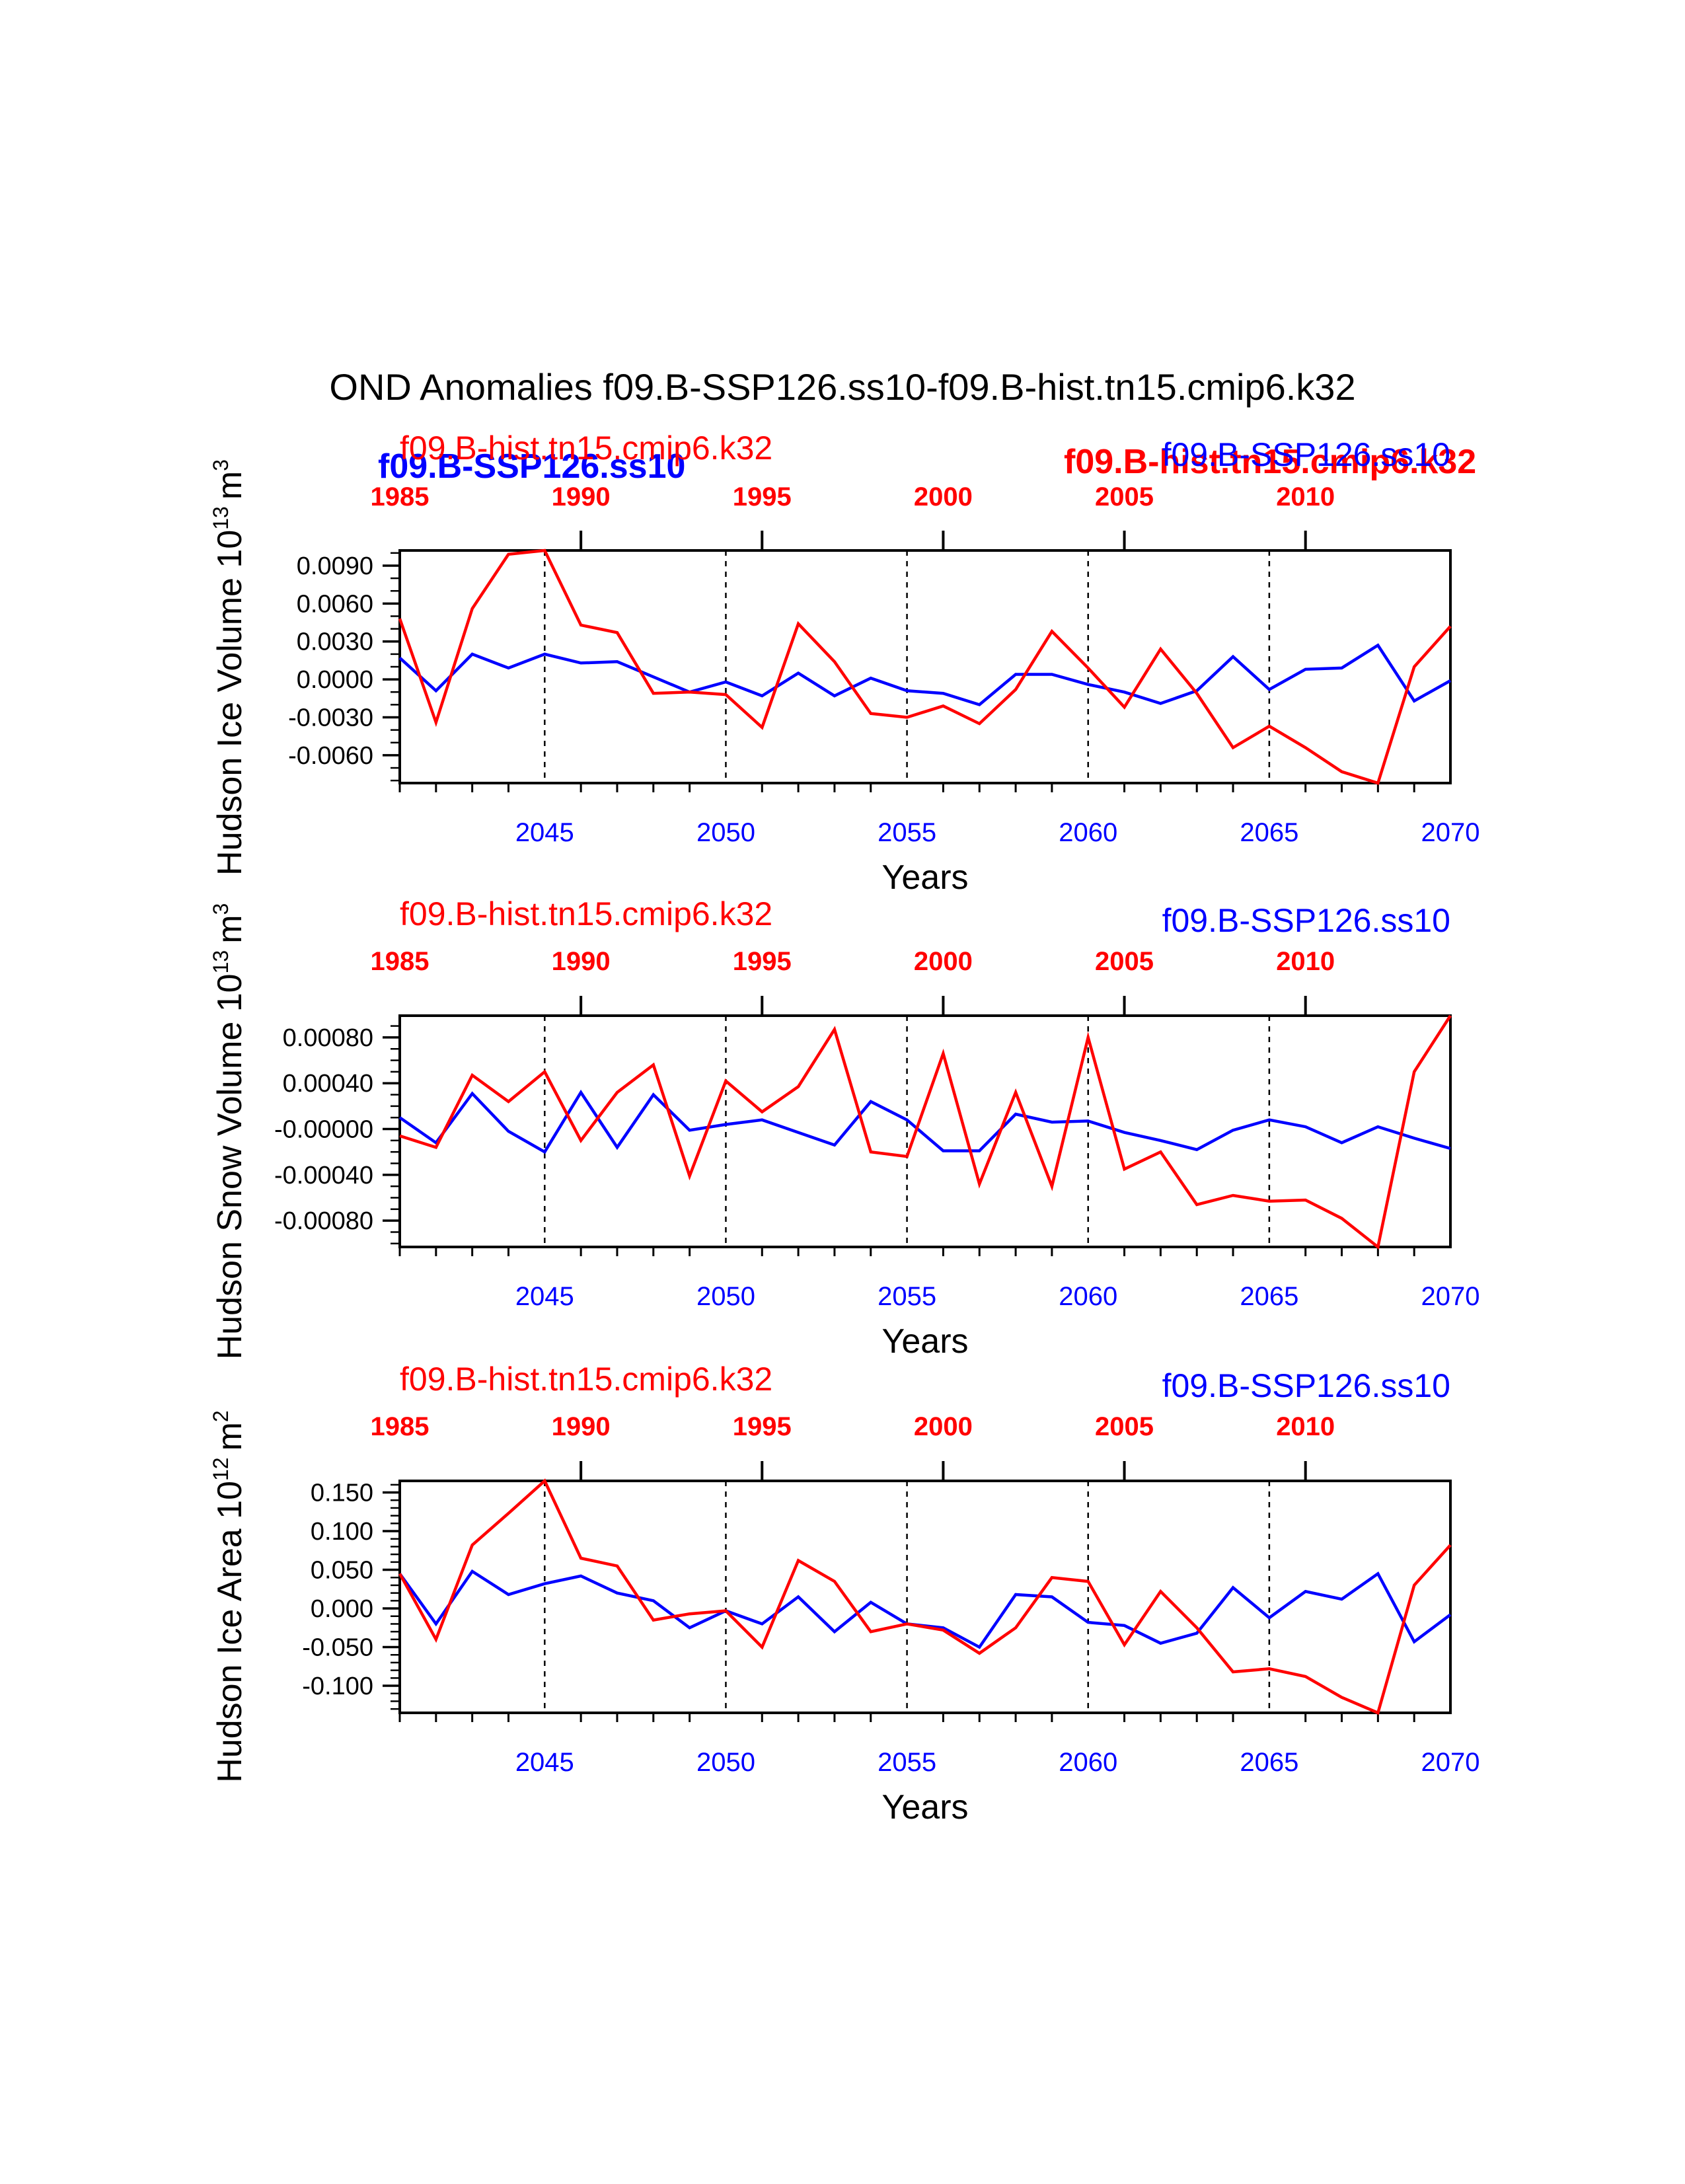 This screenshot has width=1685, height=2184. Describe the element at coordinates (337, 1686) in the screenshot. I see `y-tick-label: -0.100` at that location.